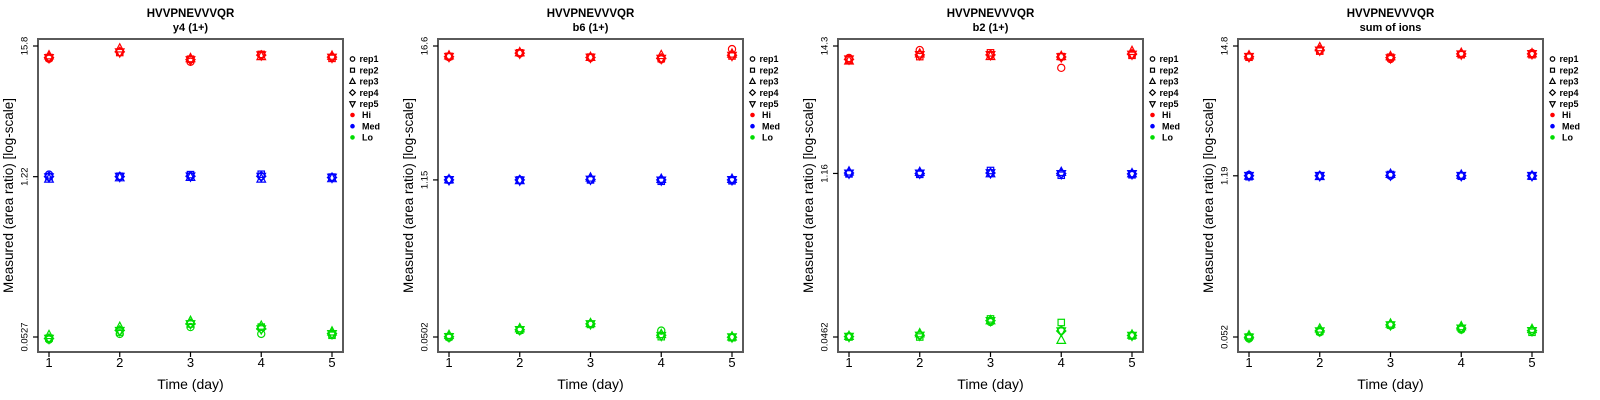 The image size is (1600, 400). What do you see at coordinates (590, 179) in the screenshot?
I see `med-series` at bounding box center [590, 179].